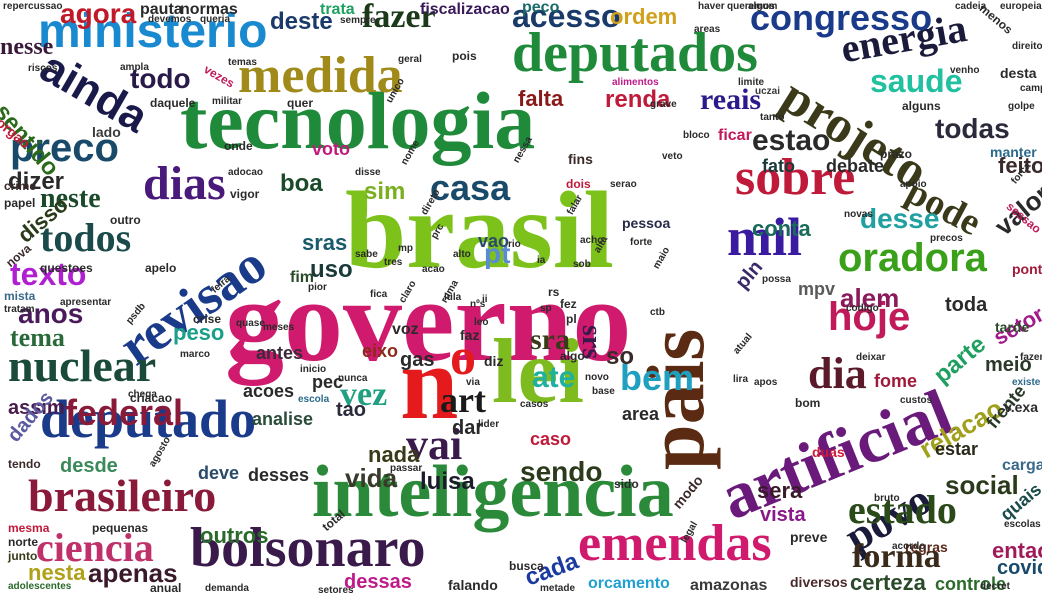  What do you see at coordinates (960, 360) in the screenshot?
I see `word-parte: parte` at bounding box center [960, 360].